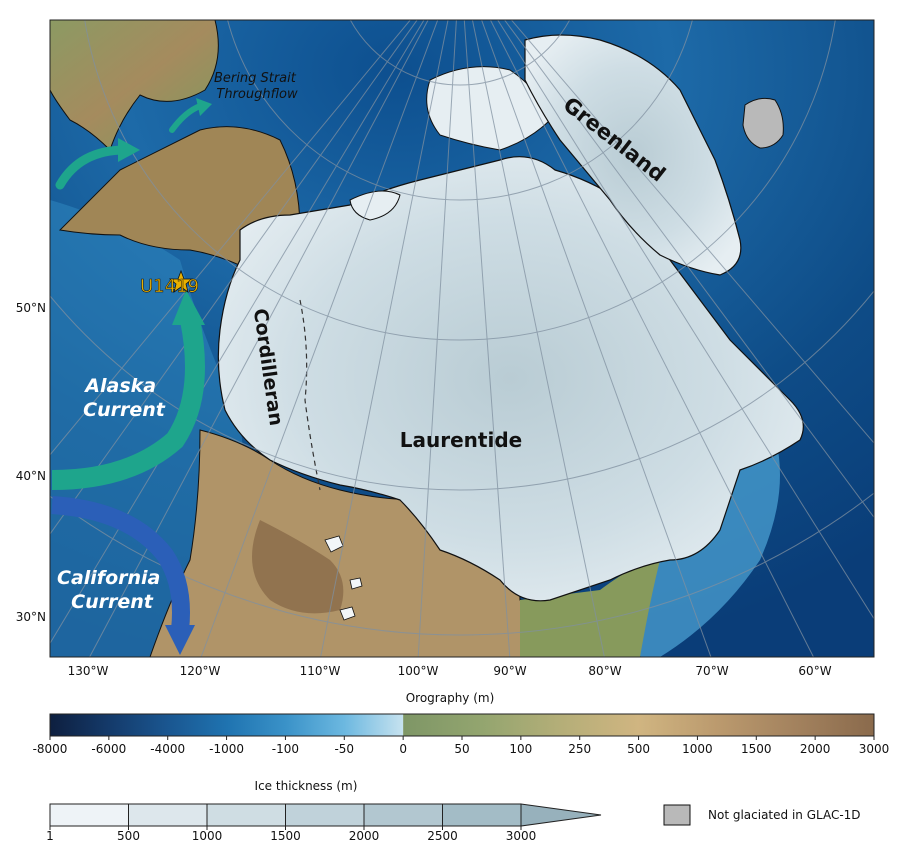 The image size is (900, 855). I want to click on ice-thickness-tick-label: 500, so click(128, 836).